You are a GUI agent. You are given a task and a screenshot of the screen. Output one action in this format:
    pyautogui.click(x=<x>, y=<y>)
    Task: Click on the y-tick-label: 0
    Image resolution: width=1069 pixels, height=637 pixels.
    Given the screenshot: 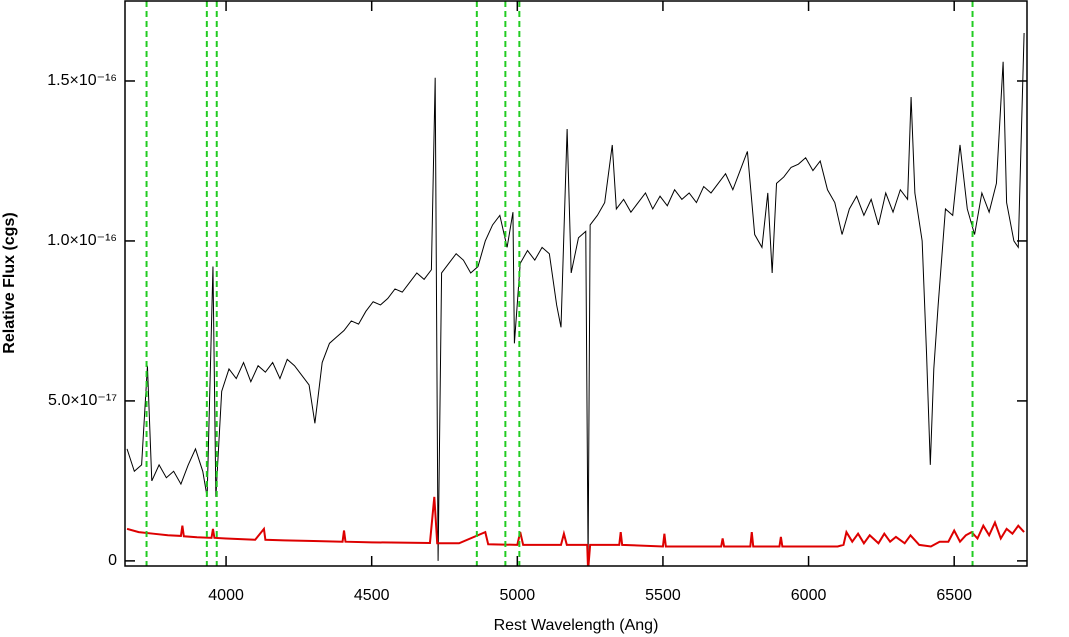 What is the action you would take?
    pyautogui.click(x=112, y=560)
    